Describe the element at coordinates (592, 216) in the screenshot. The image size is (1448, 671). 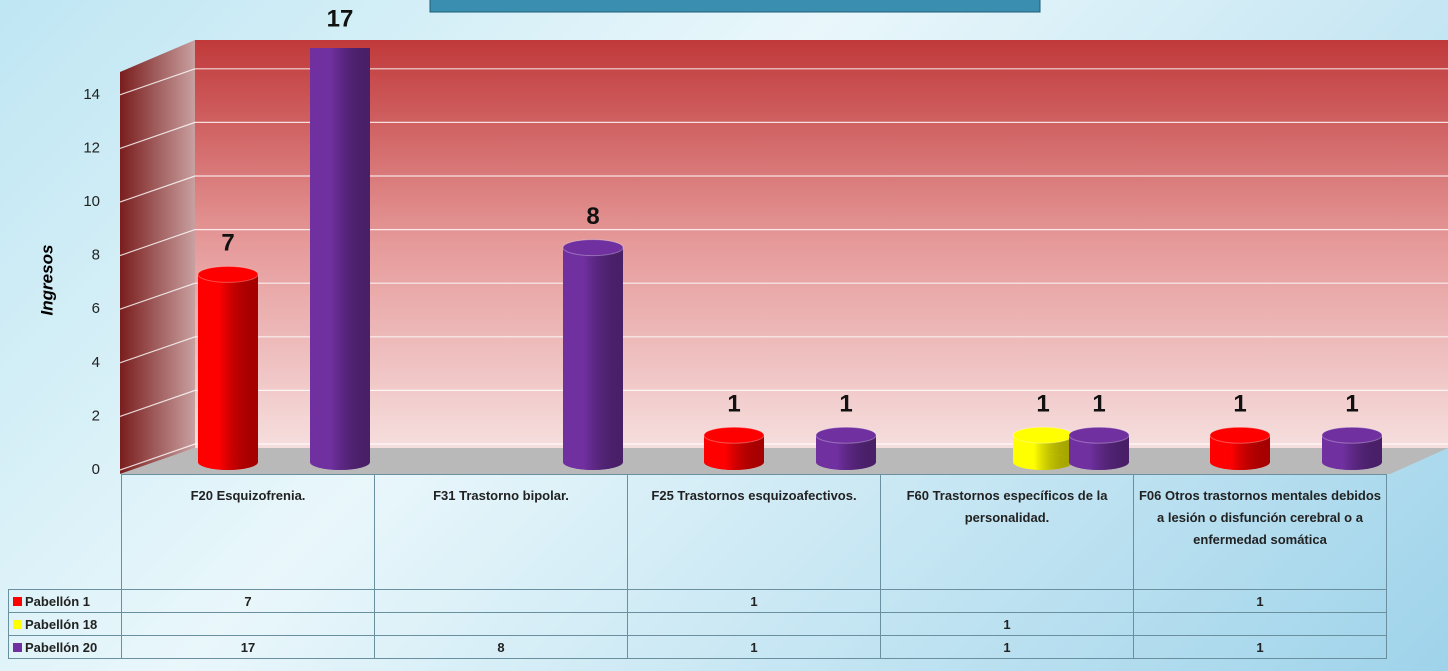
I see `data-label: 8` at that location.